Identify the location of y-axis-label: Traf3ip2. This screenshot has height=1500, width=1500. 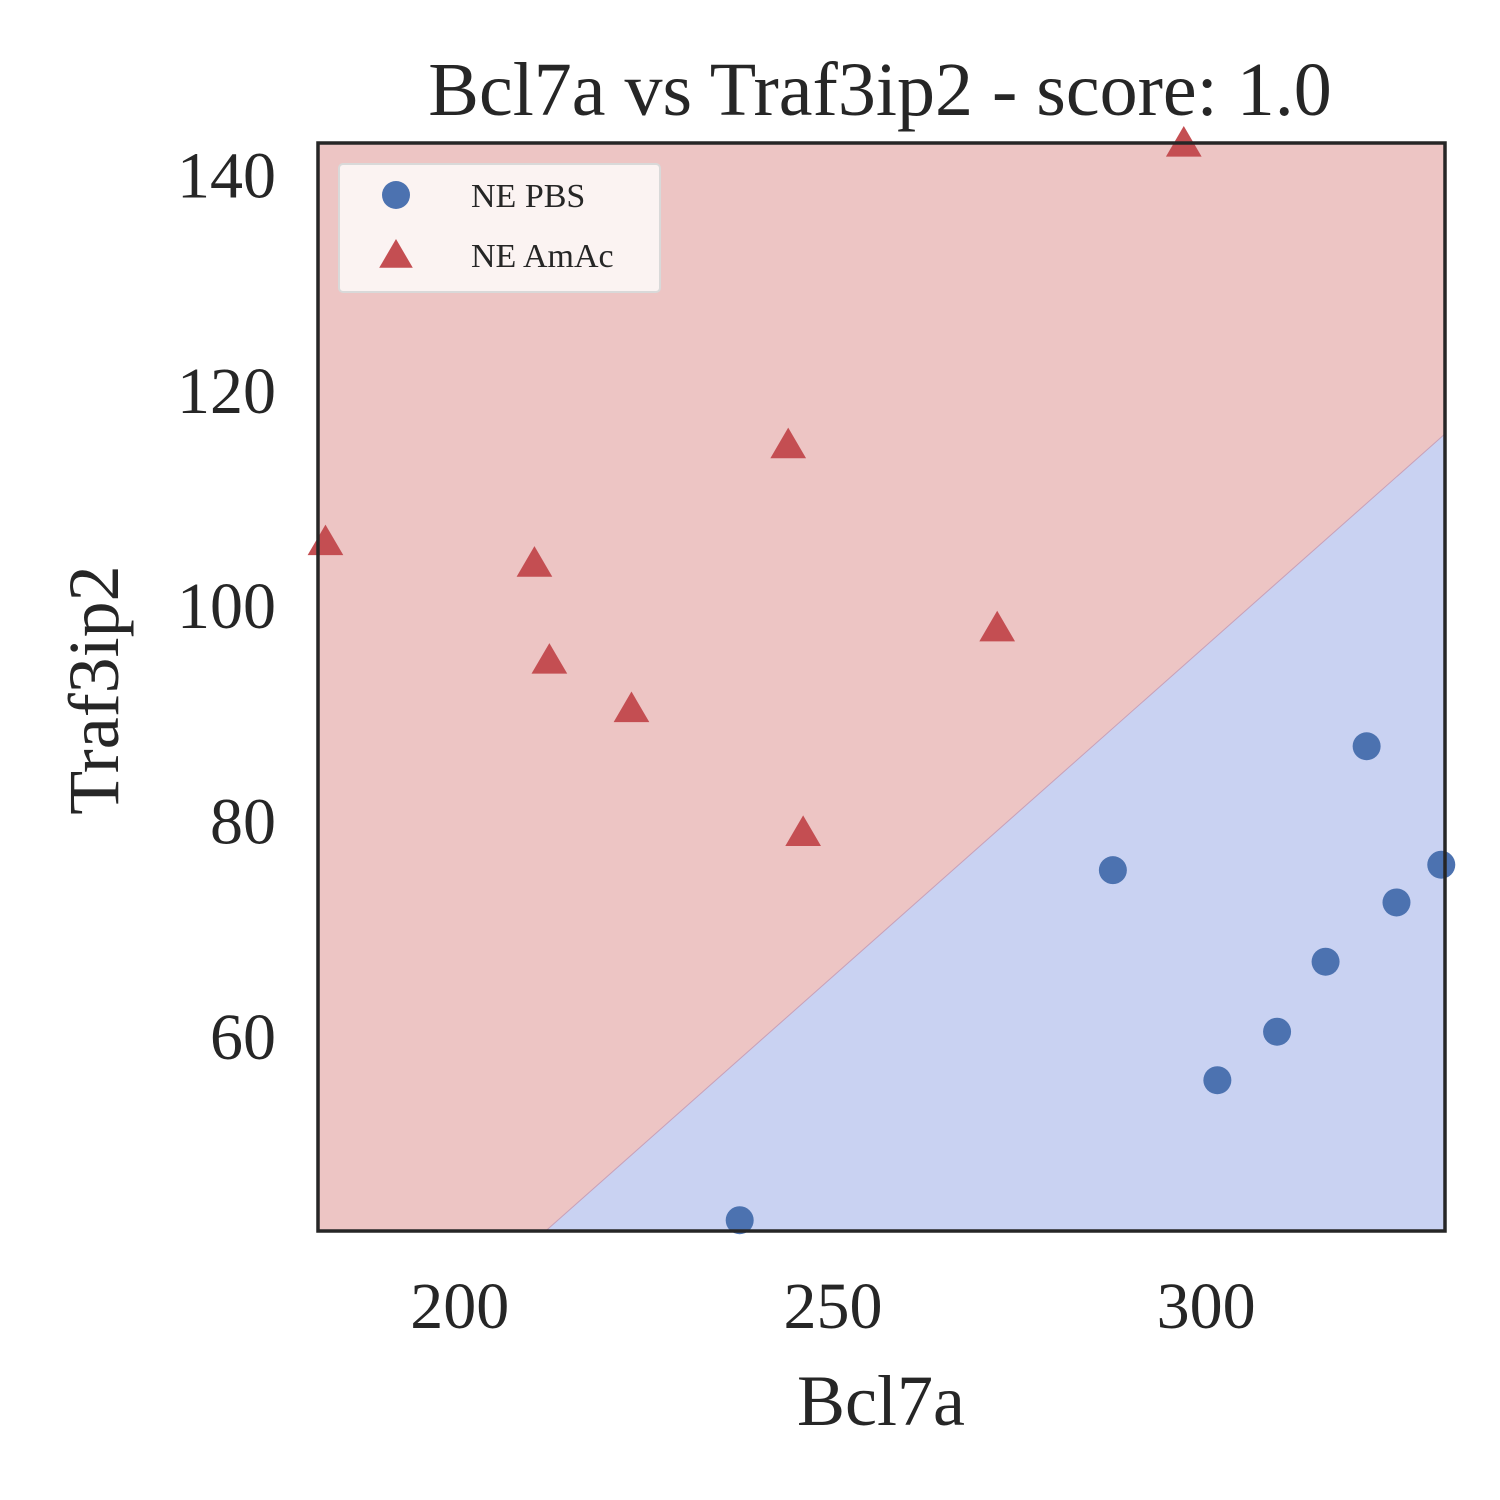
(94, 689).